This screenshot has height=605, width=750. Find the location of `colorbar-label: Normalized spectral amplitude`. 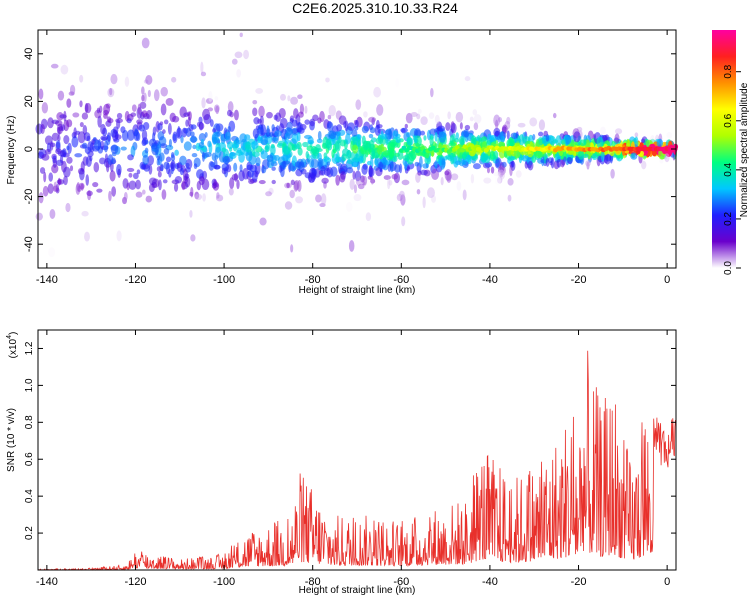

colorbar-label: Normalized spectral amplitude is located at coordinates (744, 149).